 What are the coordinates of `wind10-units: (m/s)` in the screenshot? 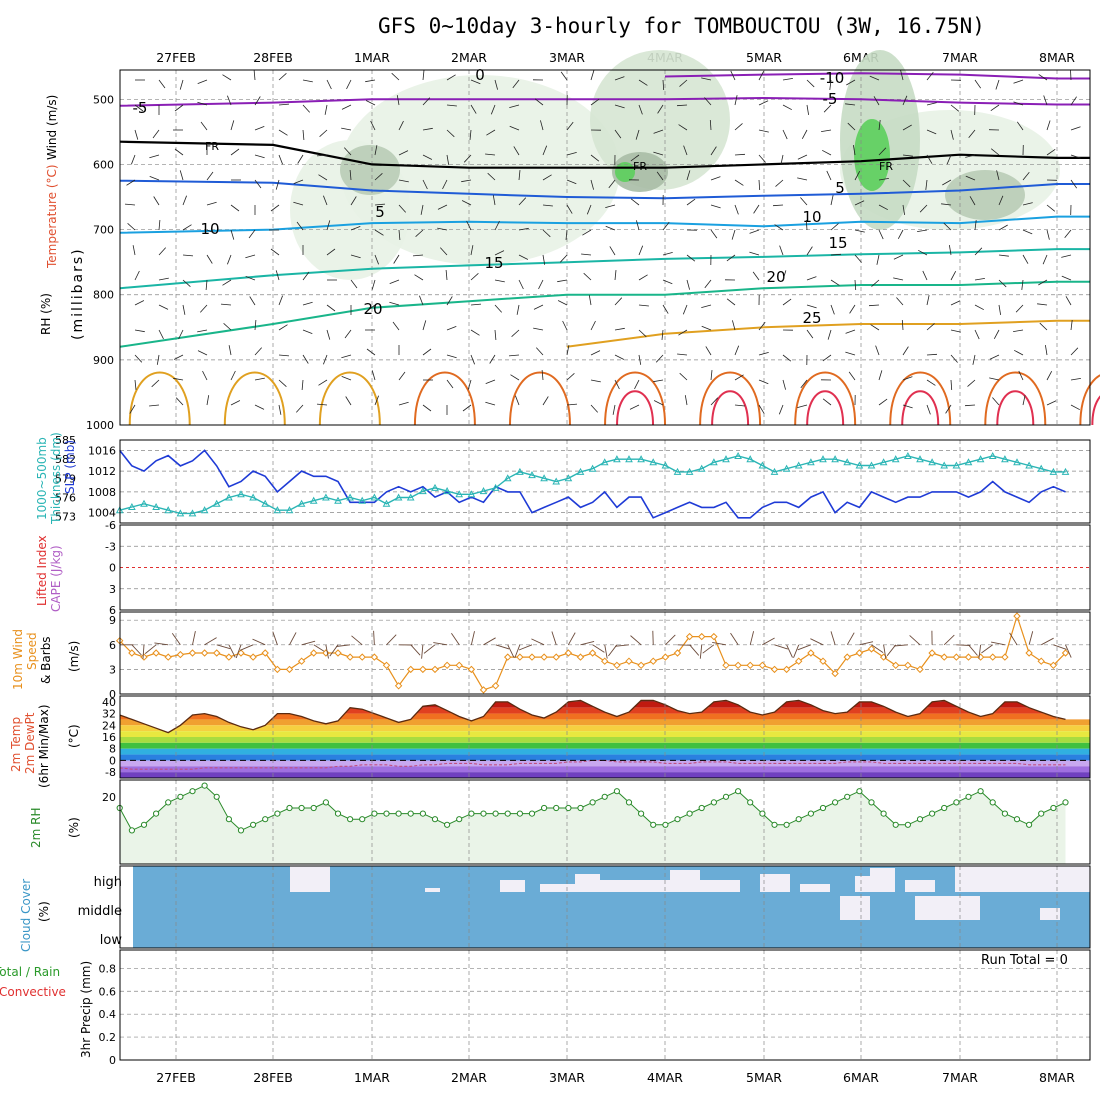 It's located at (74, 656).